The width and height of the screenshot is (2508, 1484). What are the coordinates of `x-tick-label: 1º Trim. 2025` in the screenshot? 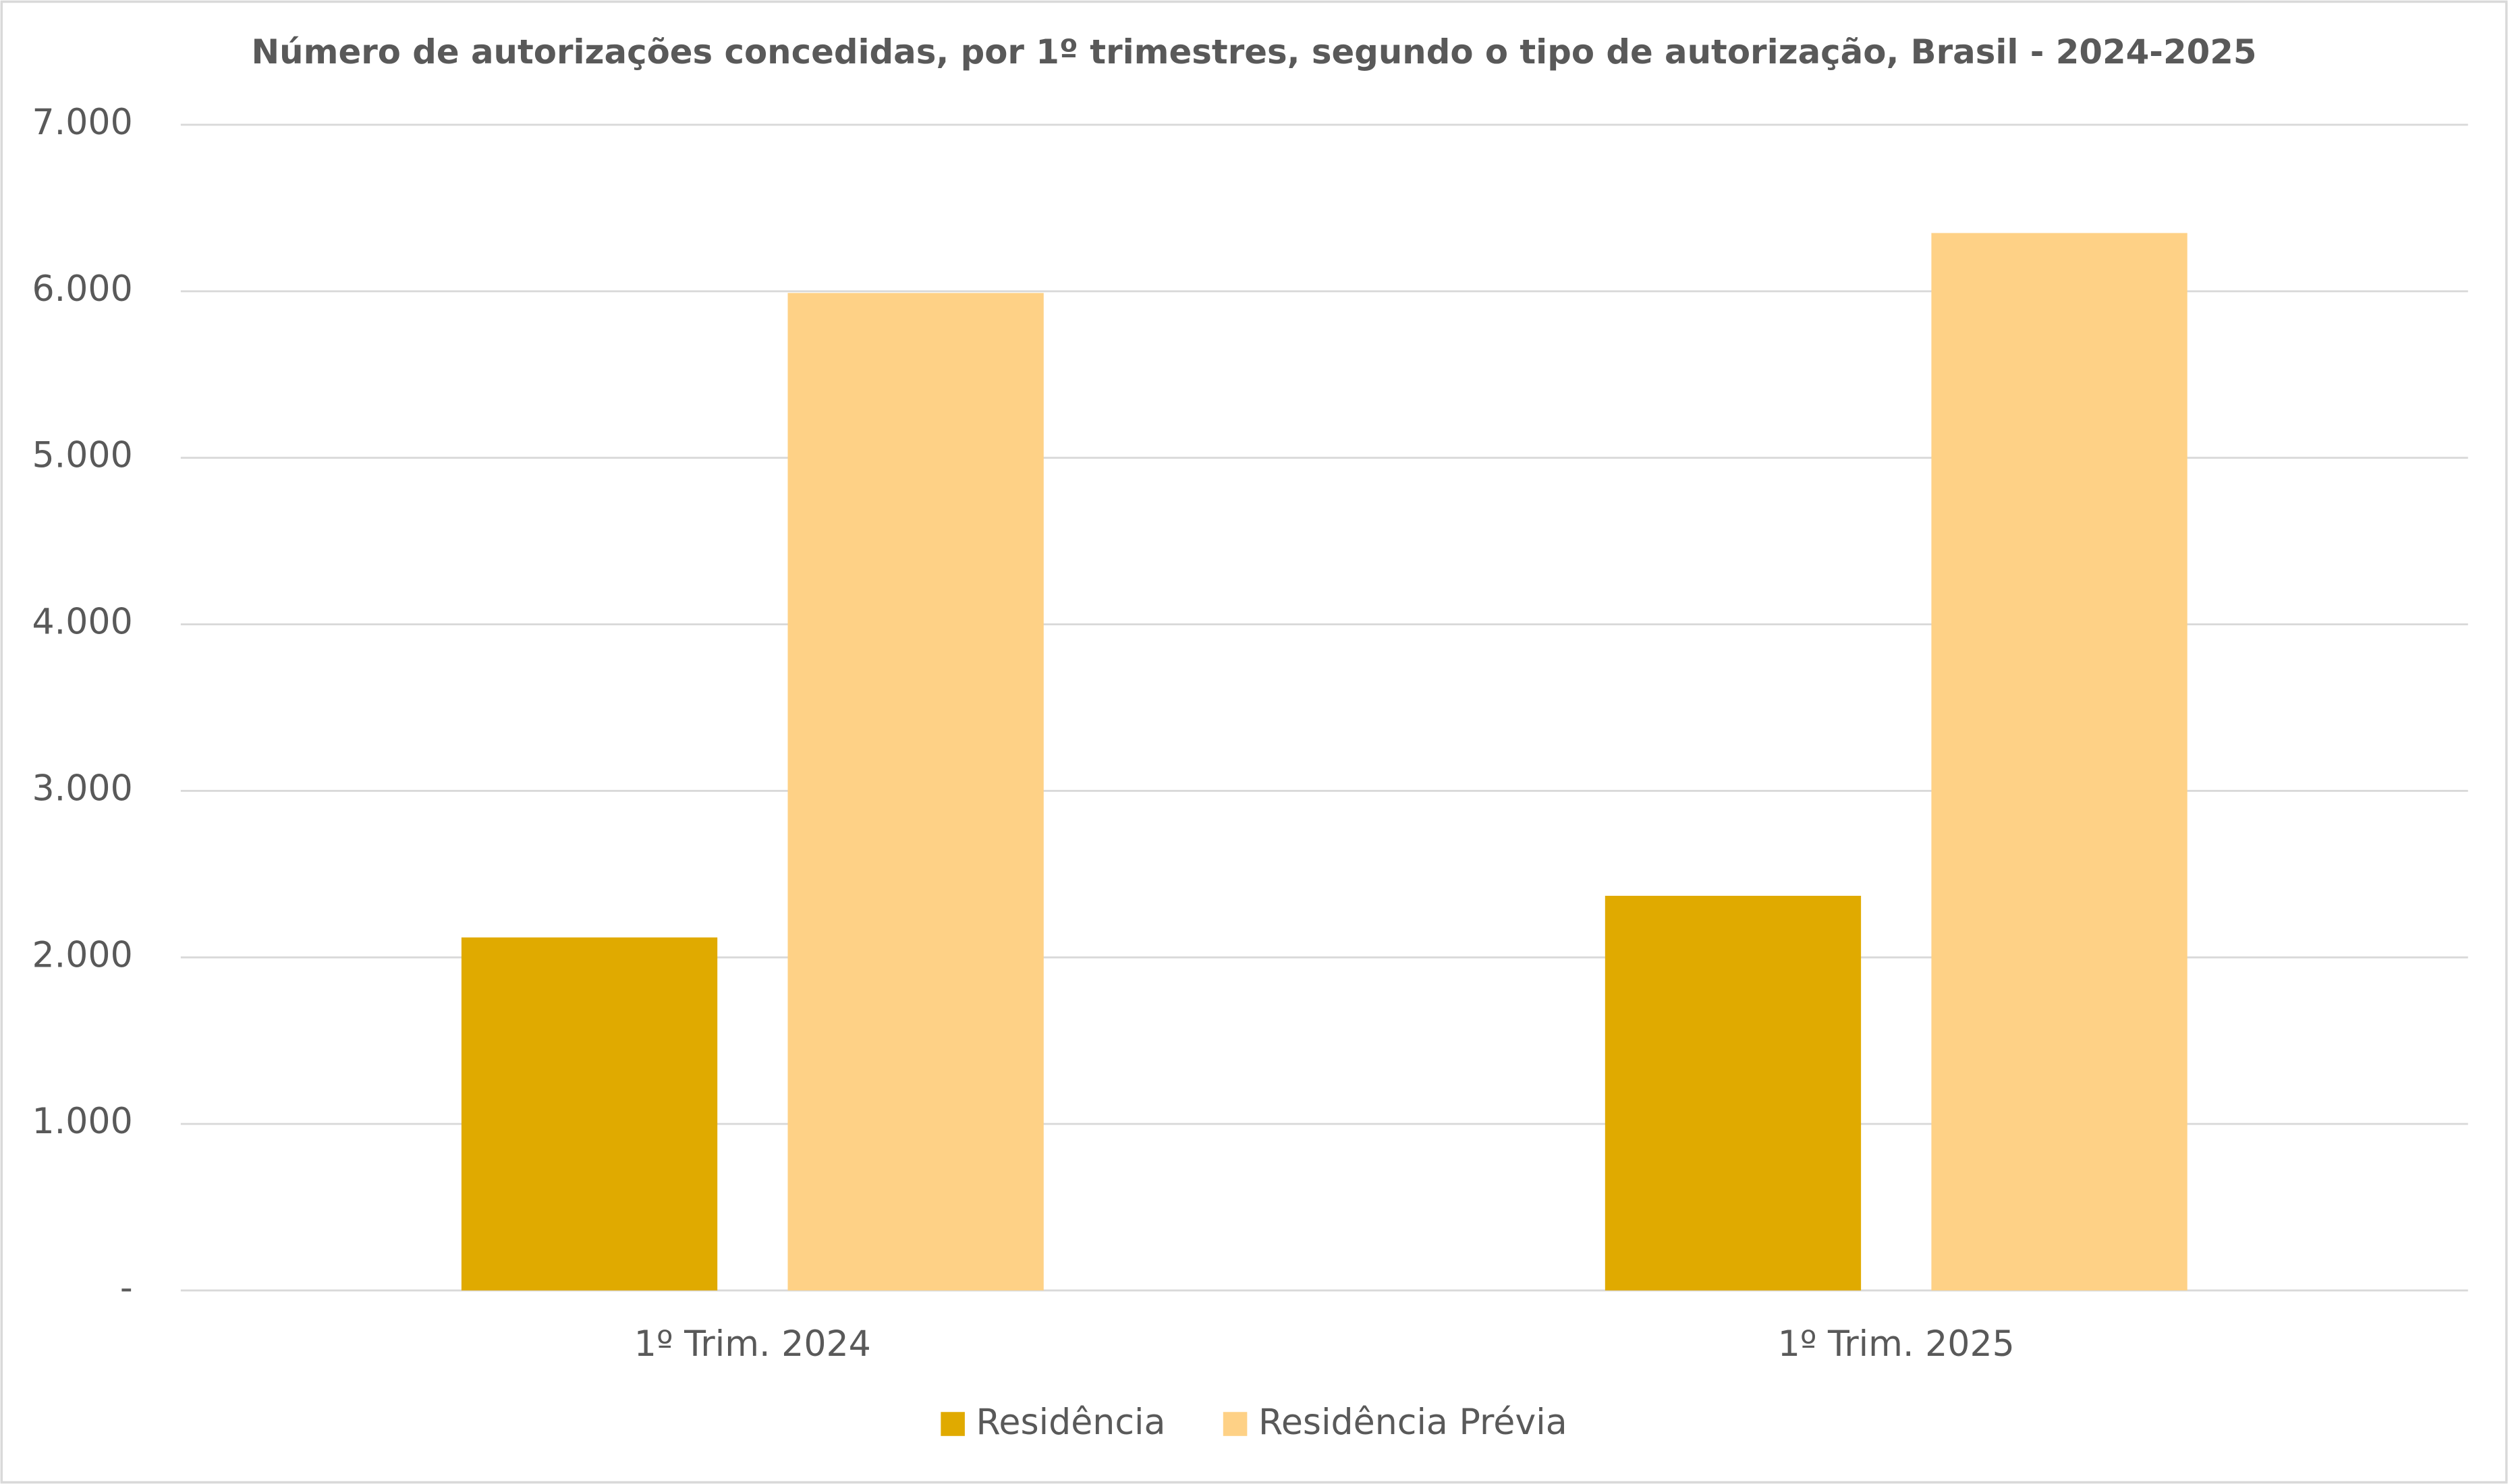 It's located at (1897, 1345).